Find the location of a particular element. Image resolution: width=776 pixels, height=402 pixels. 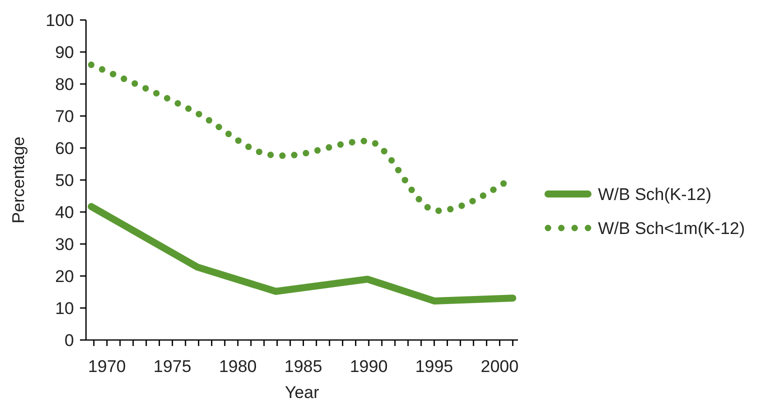

x-tick-label: 1980 is located at coordinates (237, 366).